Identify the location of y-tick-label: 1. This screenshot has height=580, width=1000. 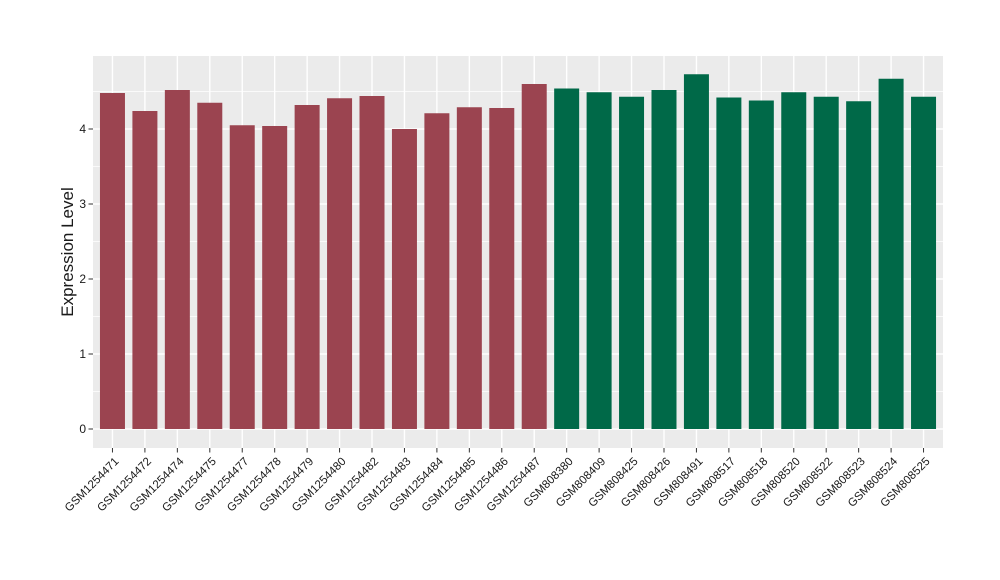
(82, 354).